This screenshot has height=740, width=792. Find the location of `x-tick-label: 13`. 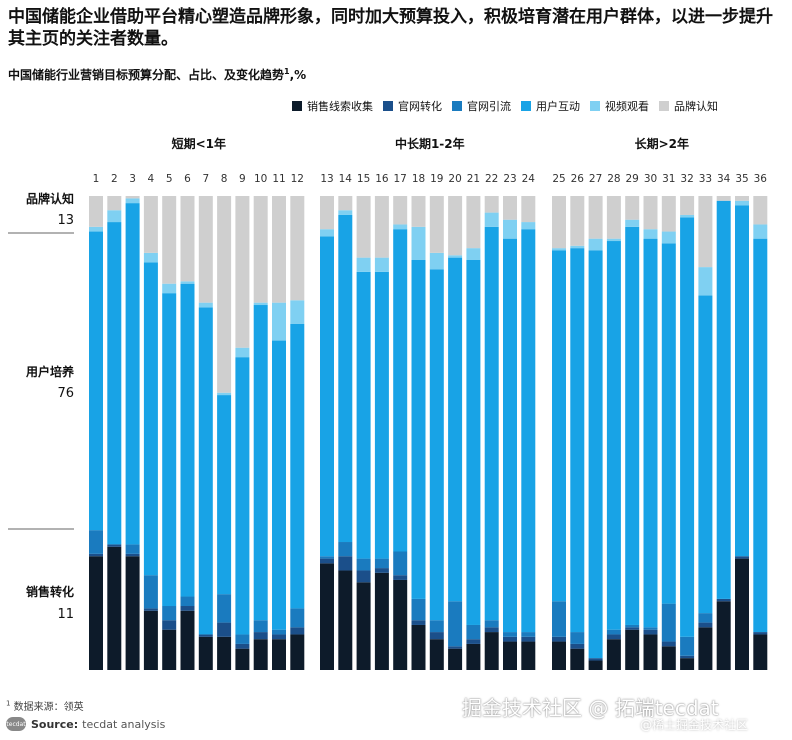

x-tick-label: 13 is located at coordinates (326, 179).